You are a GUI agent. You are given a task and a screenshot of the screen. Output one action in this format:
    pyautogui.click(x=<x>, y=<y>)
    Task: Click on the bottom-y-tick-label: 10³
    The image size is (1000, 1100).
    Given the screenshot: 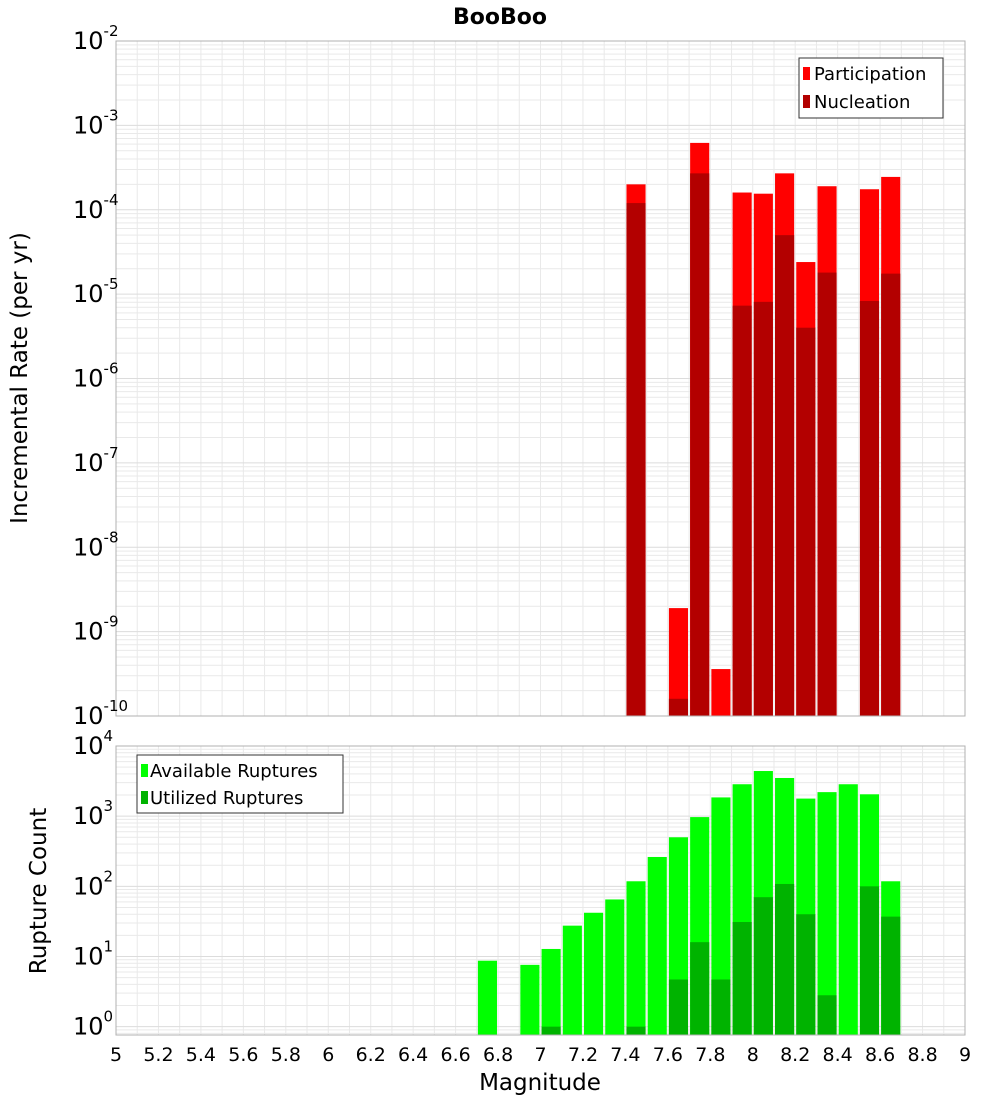 What is the action you would take?
    pyautogui.click(x=93, y=813)
    